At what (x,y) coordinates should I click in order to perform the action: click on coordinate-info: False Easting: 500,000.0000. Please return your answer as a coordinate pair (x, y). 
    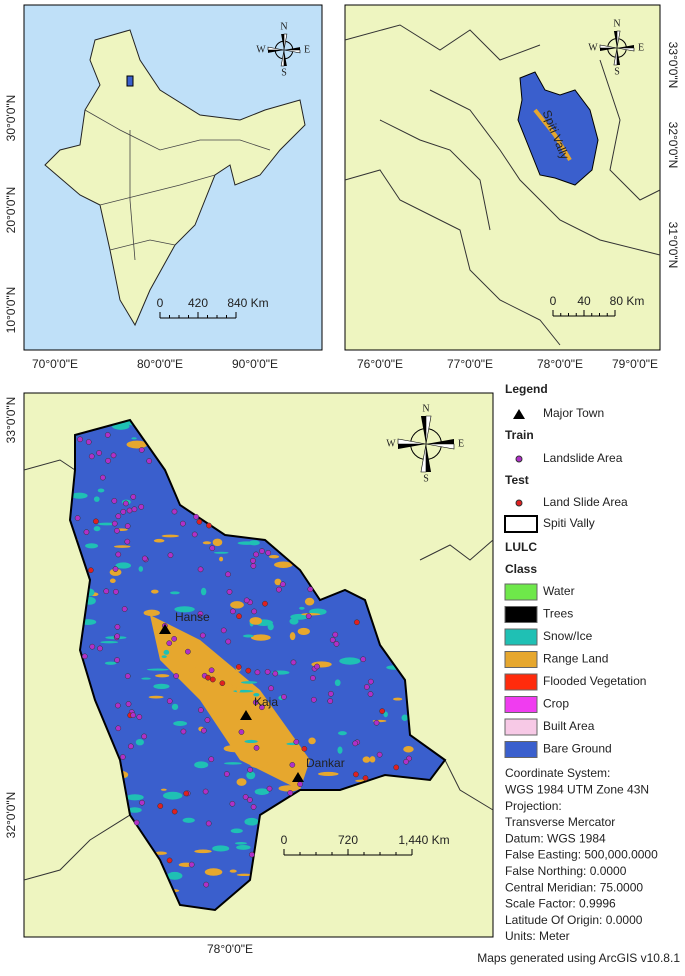
    Looking at the image, I should click on (581, 855).